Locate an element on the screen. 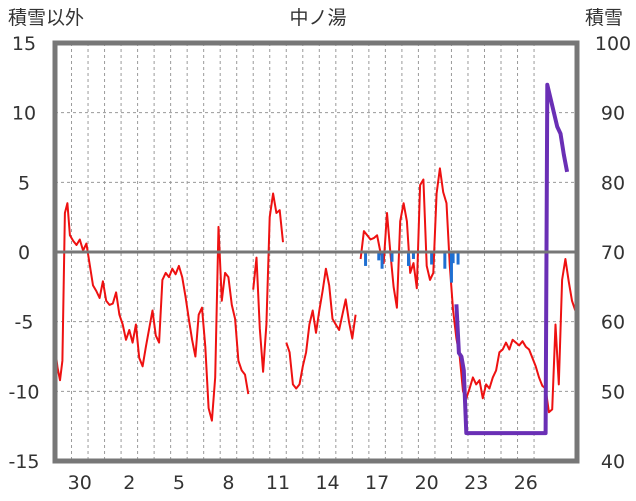  left-tick-label: 10 is located at coordinates (24, 114).